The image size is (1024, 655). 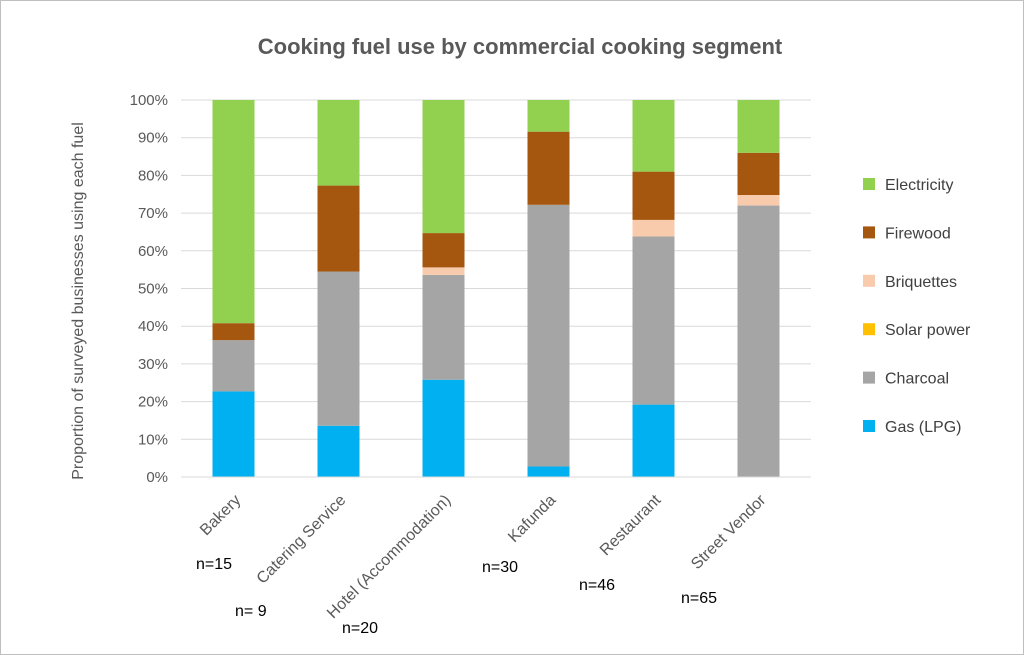 I want to click on y-tick-label: 100%, so click(x=149, y=100).